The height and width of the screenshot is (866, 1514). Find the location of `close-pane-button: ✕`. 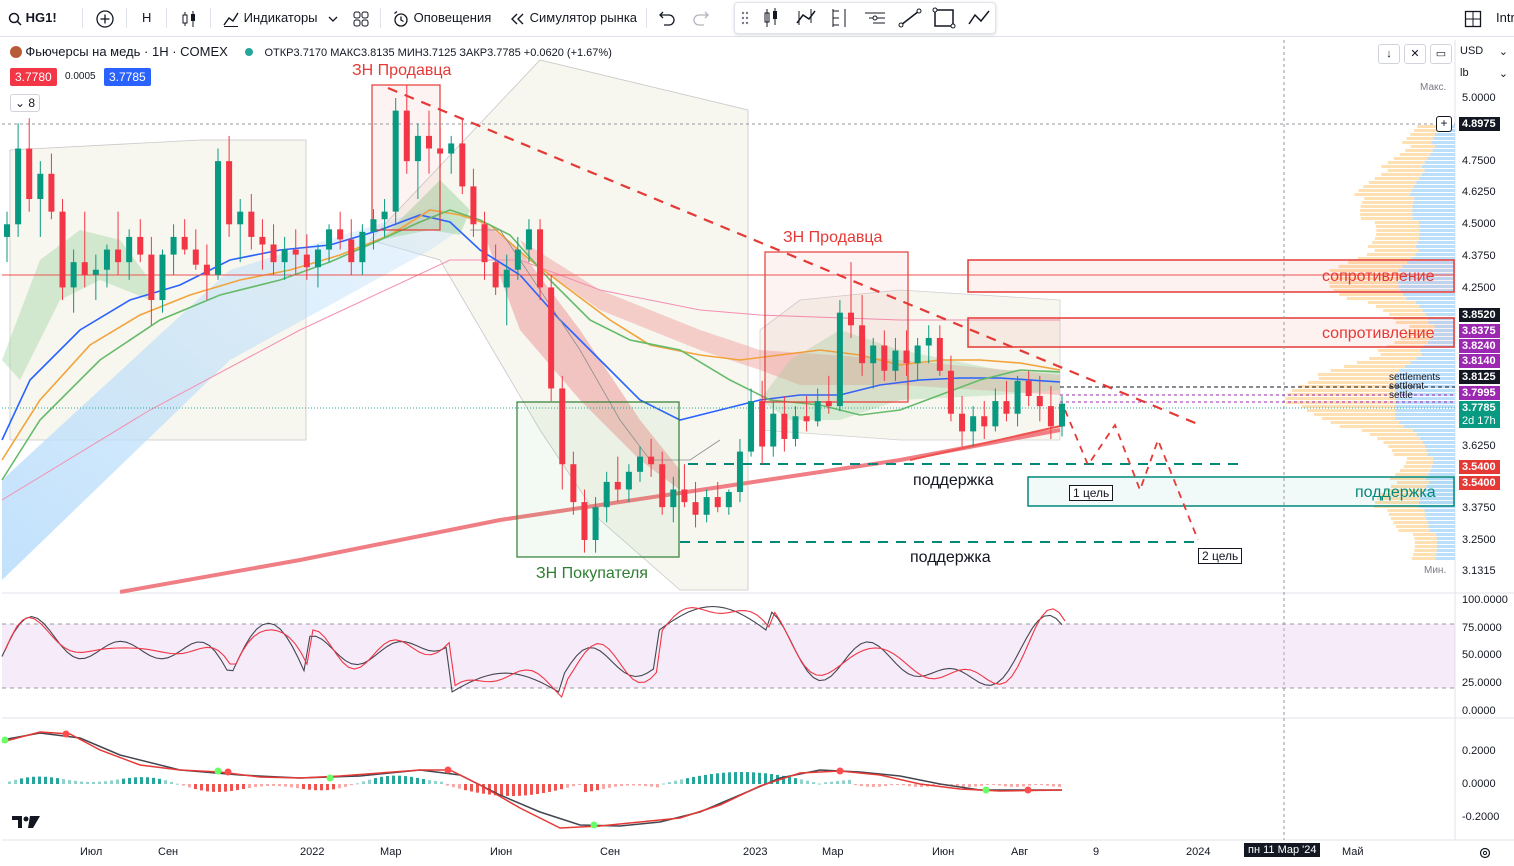

close-pane-button: ✕ is located at coordinates (1415, 54).